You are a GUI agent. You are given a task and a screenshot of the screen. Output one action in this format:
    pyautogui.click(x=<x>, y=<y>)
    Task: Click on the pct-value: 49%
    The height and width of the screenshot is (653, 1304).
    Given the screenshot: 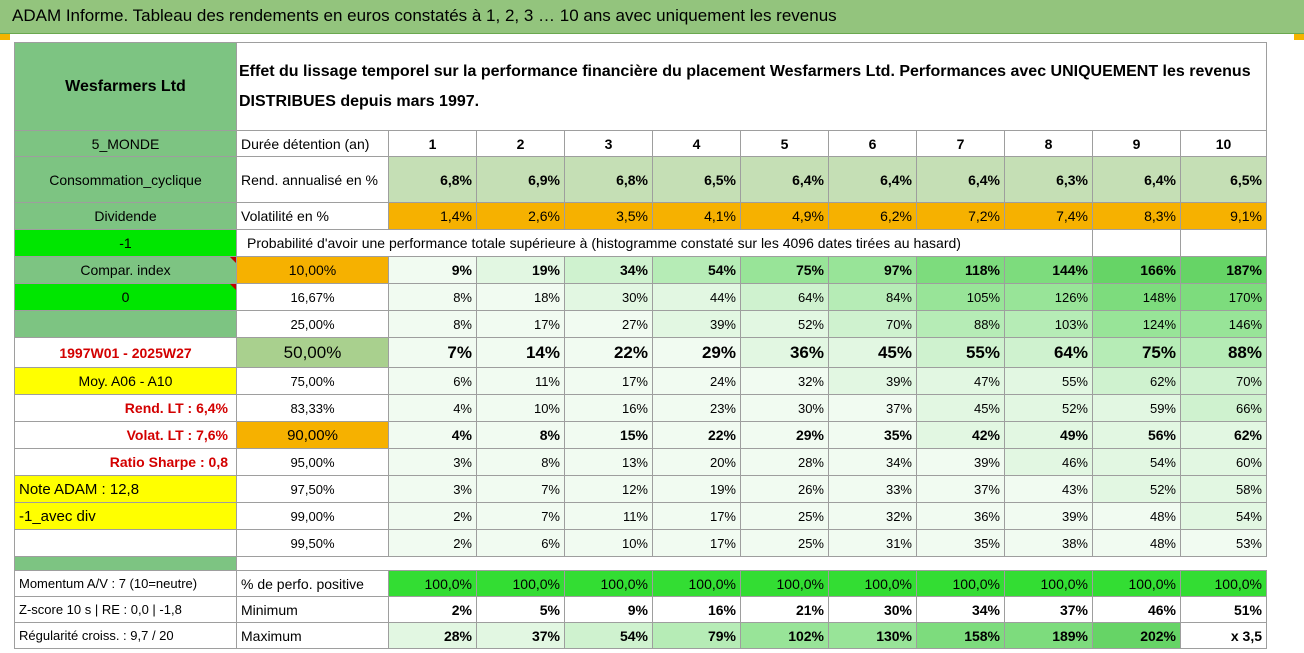 What is the action you would take?
    pyautogui.click(x=1048, y=435)
    